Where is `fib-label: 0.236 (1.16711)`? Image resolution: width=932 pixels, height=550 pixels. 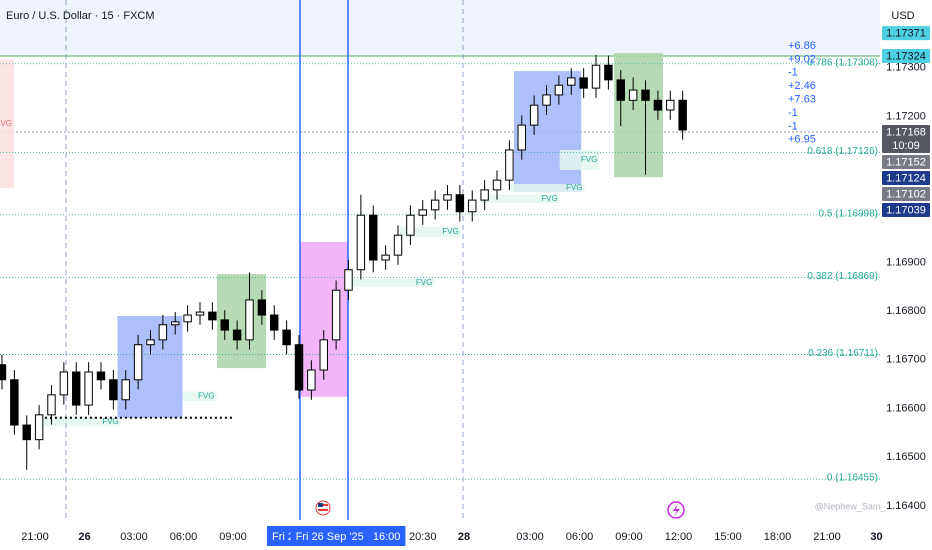
fib-label: 0.236 (1.16711) is located at coordinates (843, 353).